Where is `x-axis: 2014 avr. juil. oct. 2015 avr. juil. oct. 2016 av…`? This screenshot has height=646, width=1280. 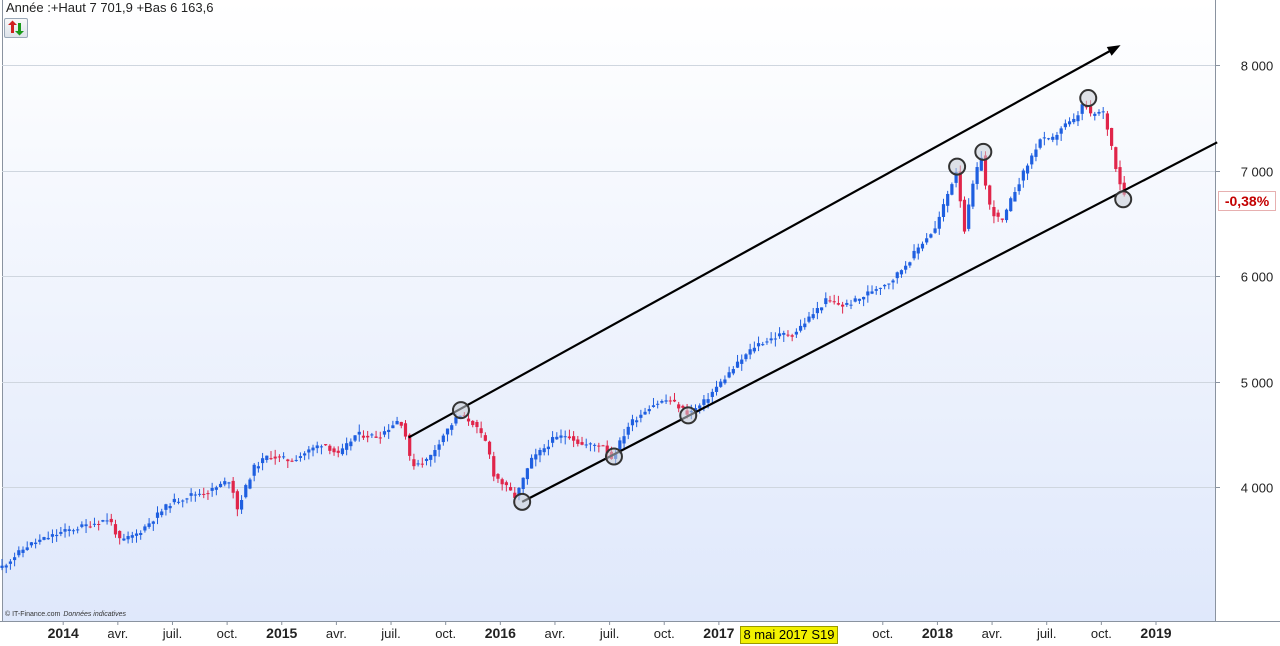 x-axis: 2014 avr. juil. oct. 2015 avr. juil. oct. 2016 av… is located at coordinates (610, 631).